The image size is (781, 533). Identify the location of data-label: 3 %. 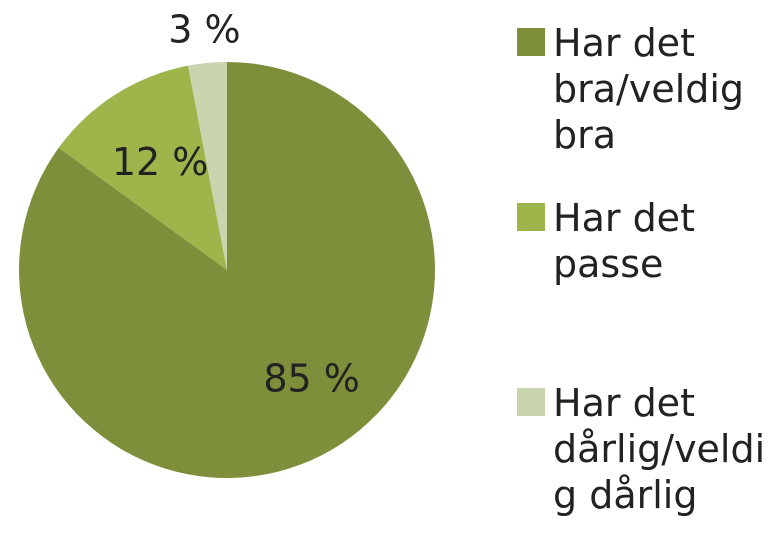
(204, 29).